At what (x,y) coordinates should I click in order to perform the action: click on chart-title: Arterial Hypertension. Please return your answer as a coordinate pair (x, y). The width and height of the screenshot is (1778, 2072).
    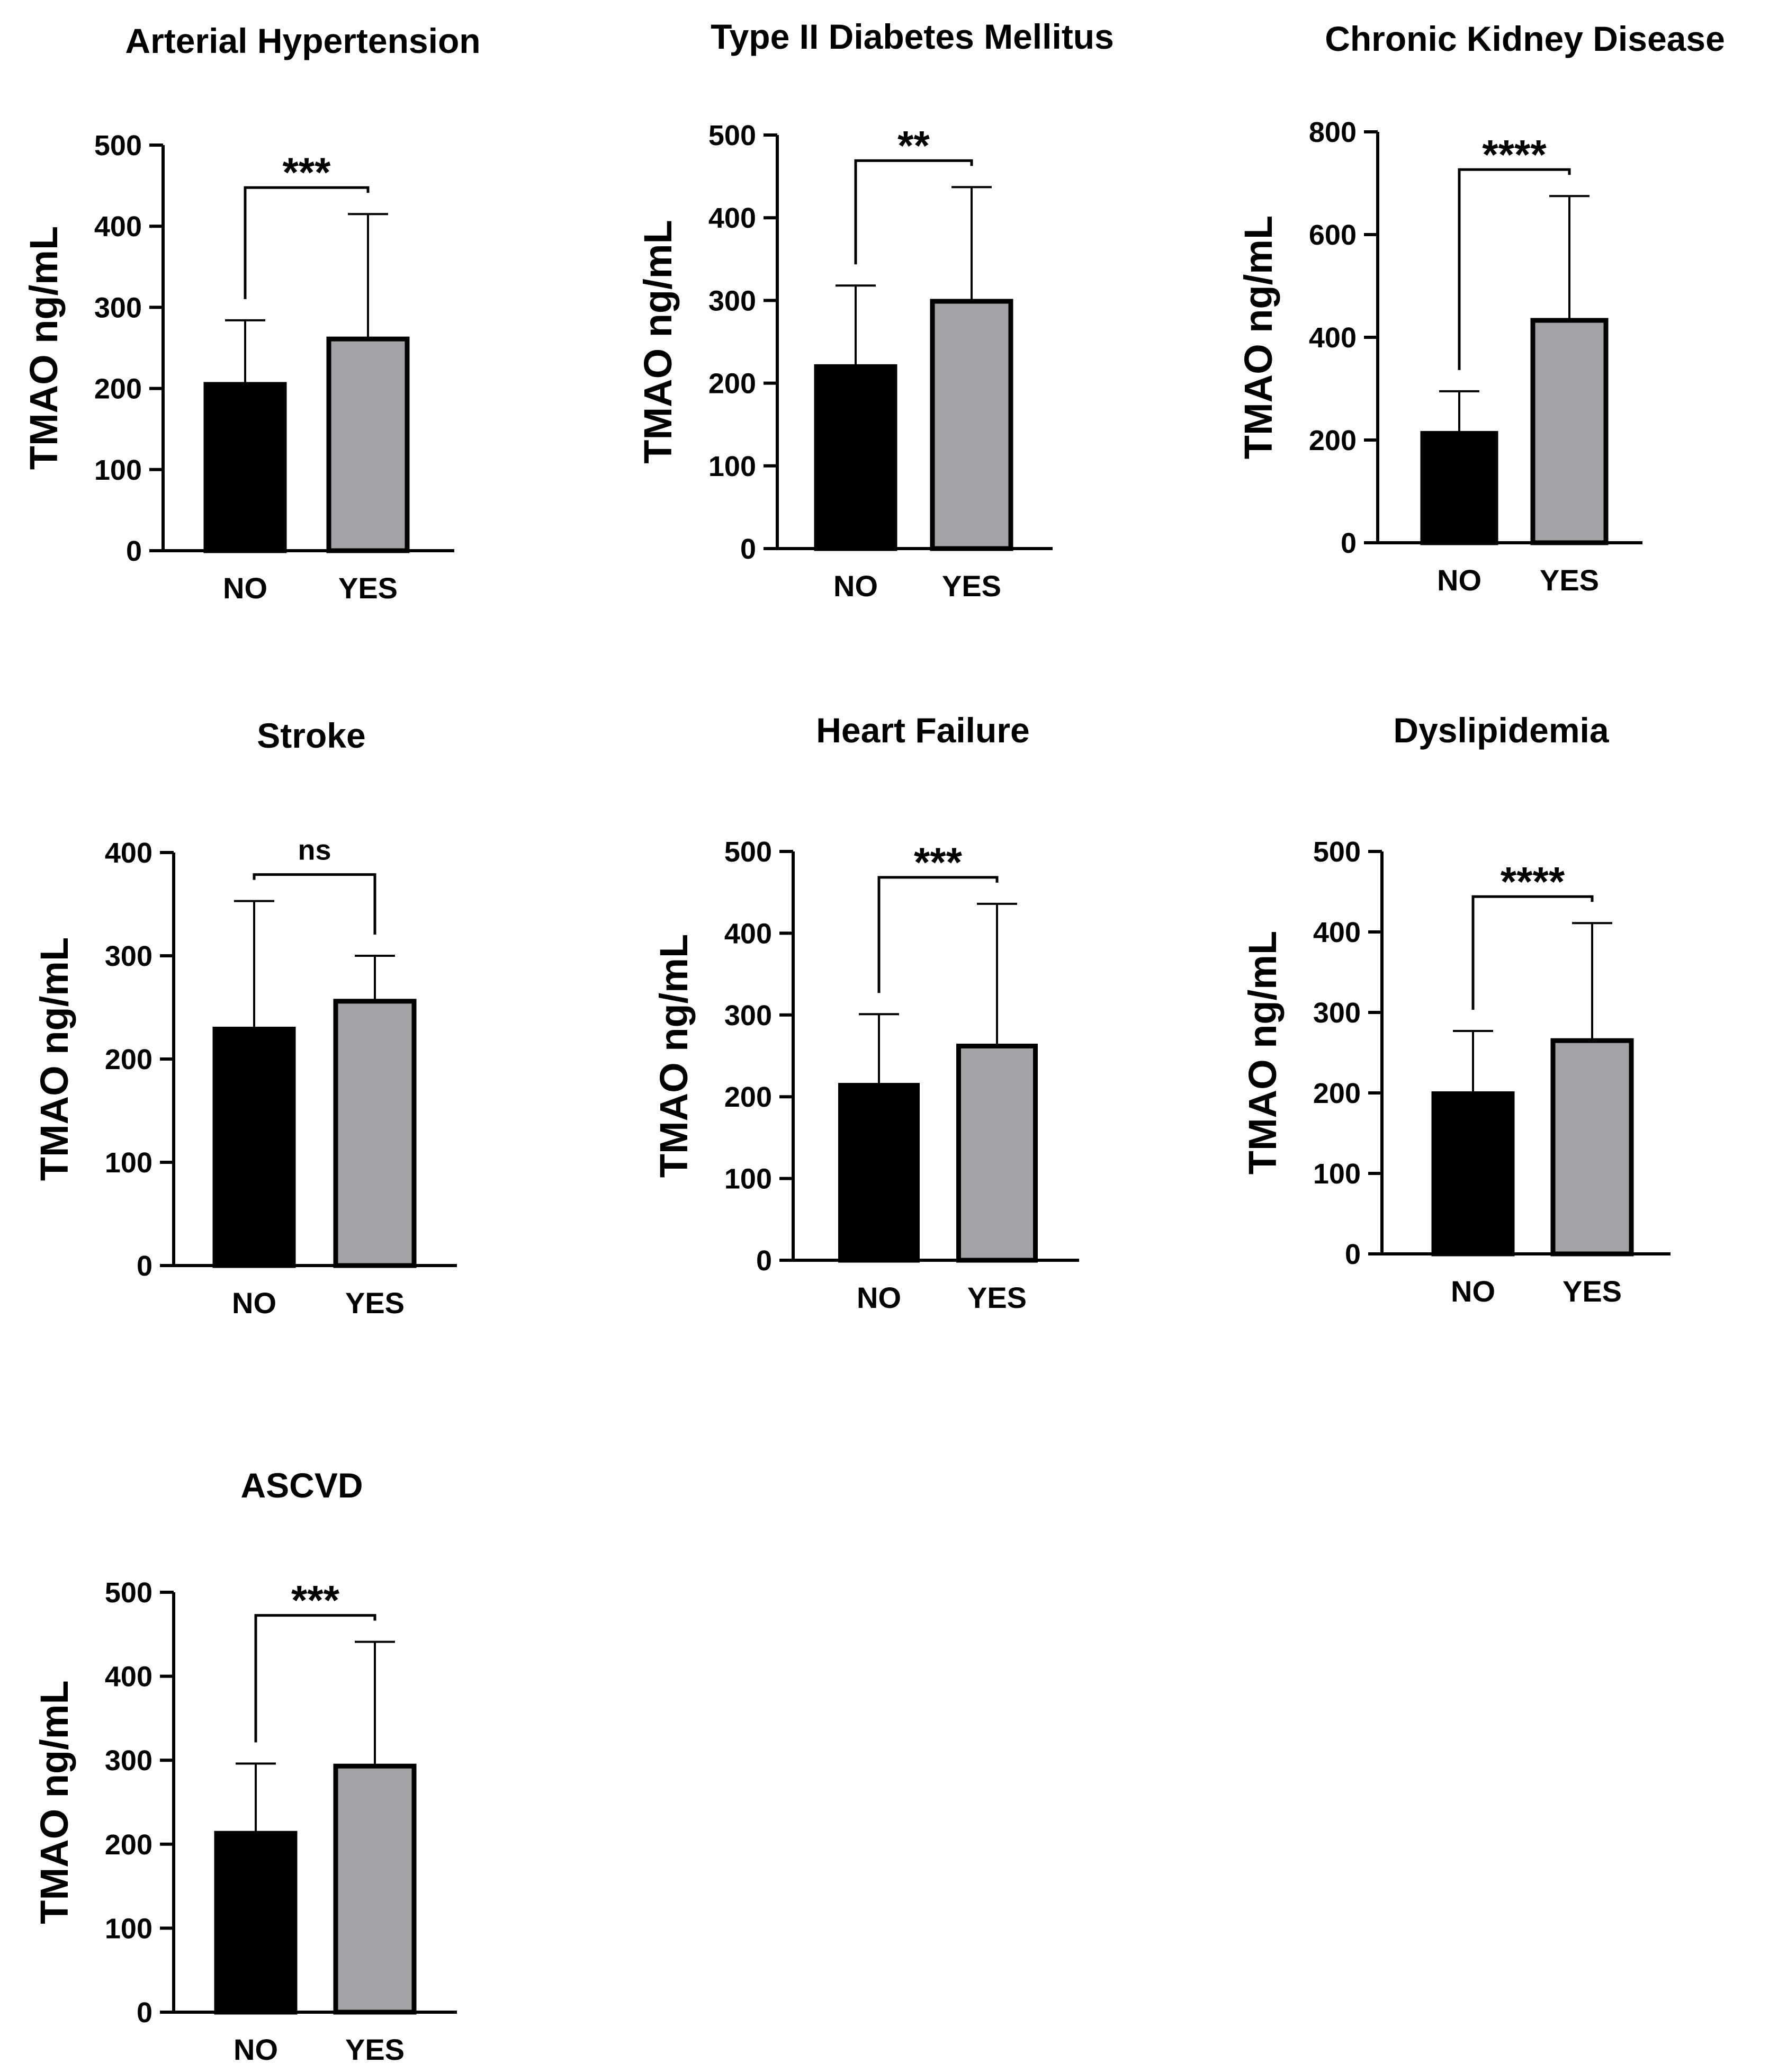
    Looking at the image, I should click on (302, 41).